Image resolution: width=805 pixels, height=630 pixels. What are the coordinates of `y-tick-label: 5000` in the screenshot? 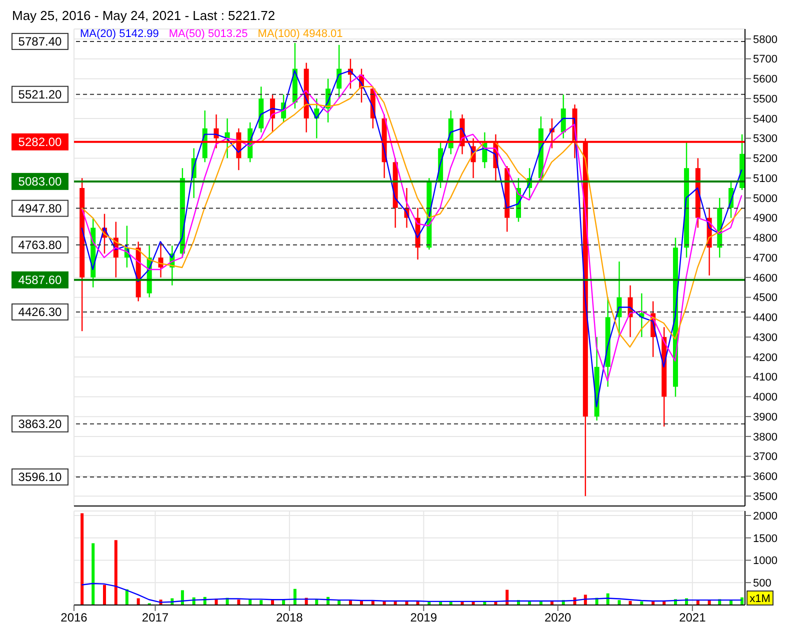 It's located at (765, 198).